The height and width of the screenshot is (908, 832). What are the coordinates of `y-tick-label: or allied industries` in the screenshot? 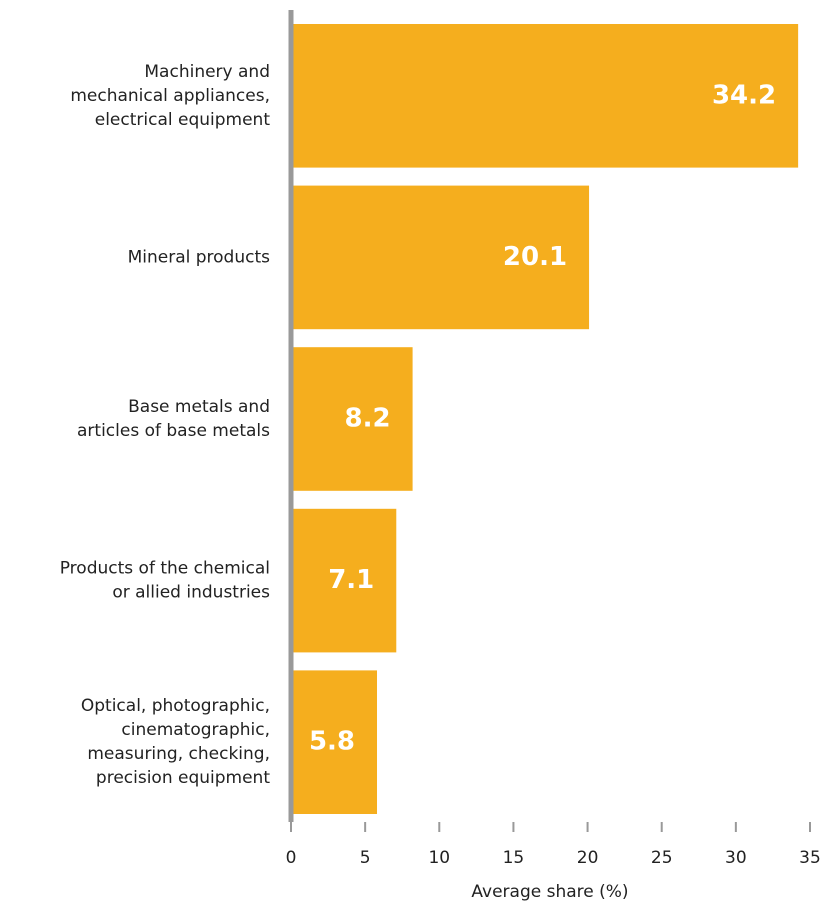 It's located at (191, 593).